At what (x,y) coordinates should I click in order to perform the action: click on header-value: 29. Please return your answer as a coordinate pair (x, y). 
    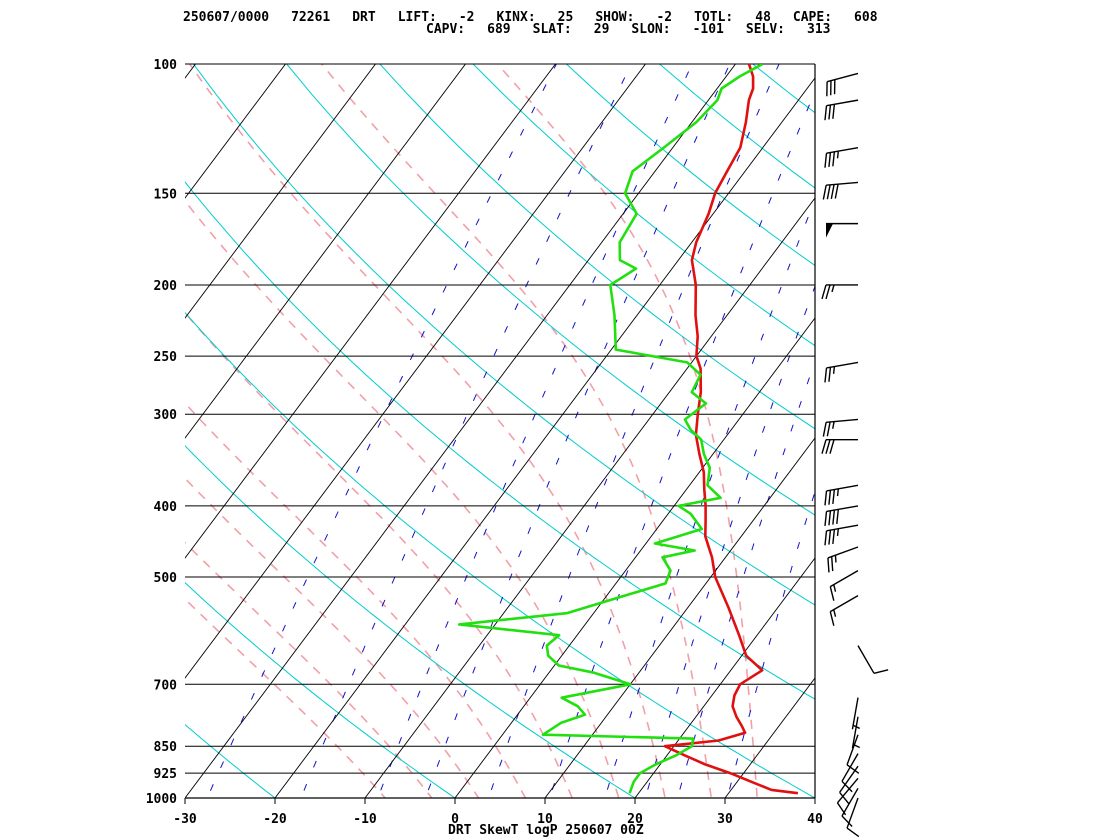
    Looking at the image, I should click on (601, 29).